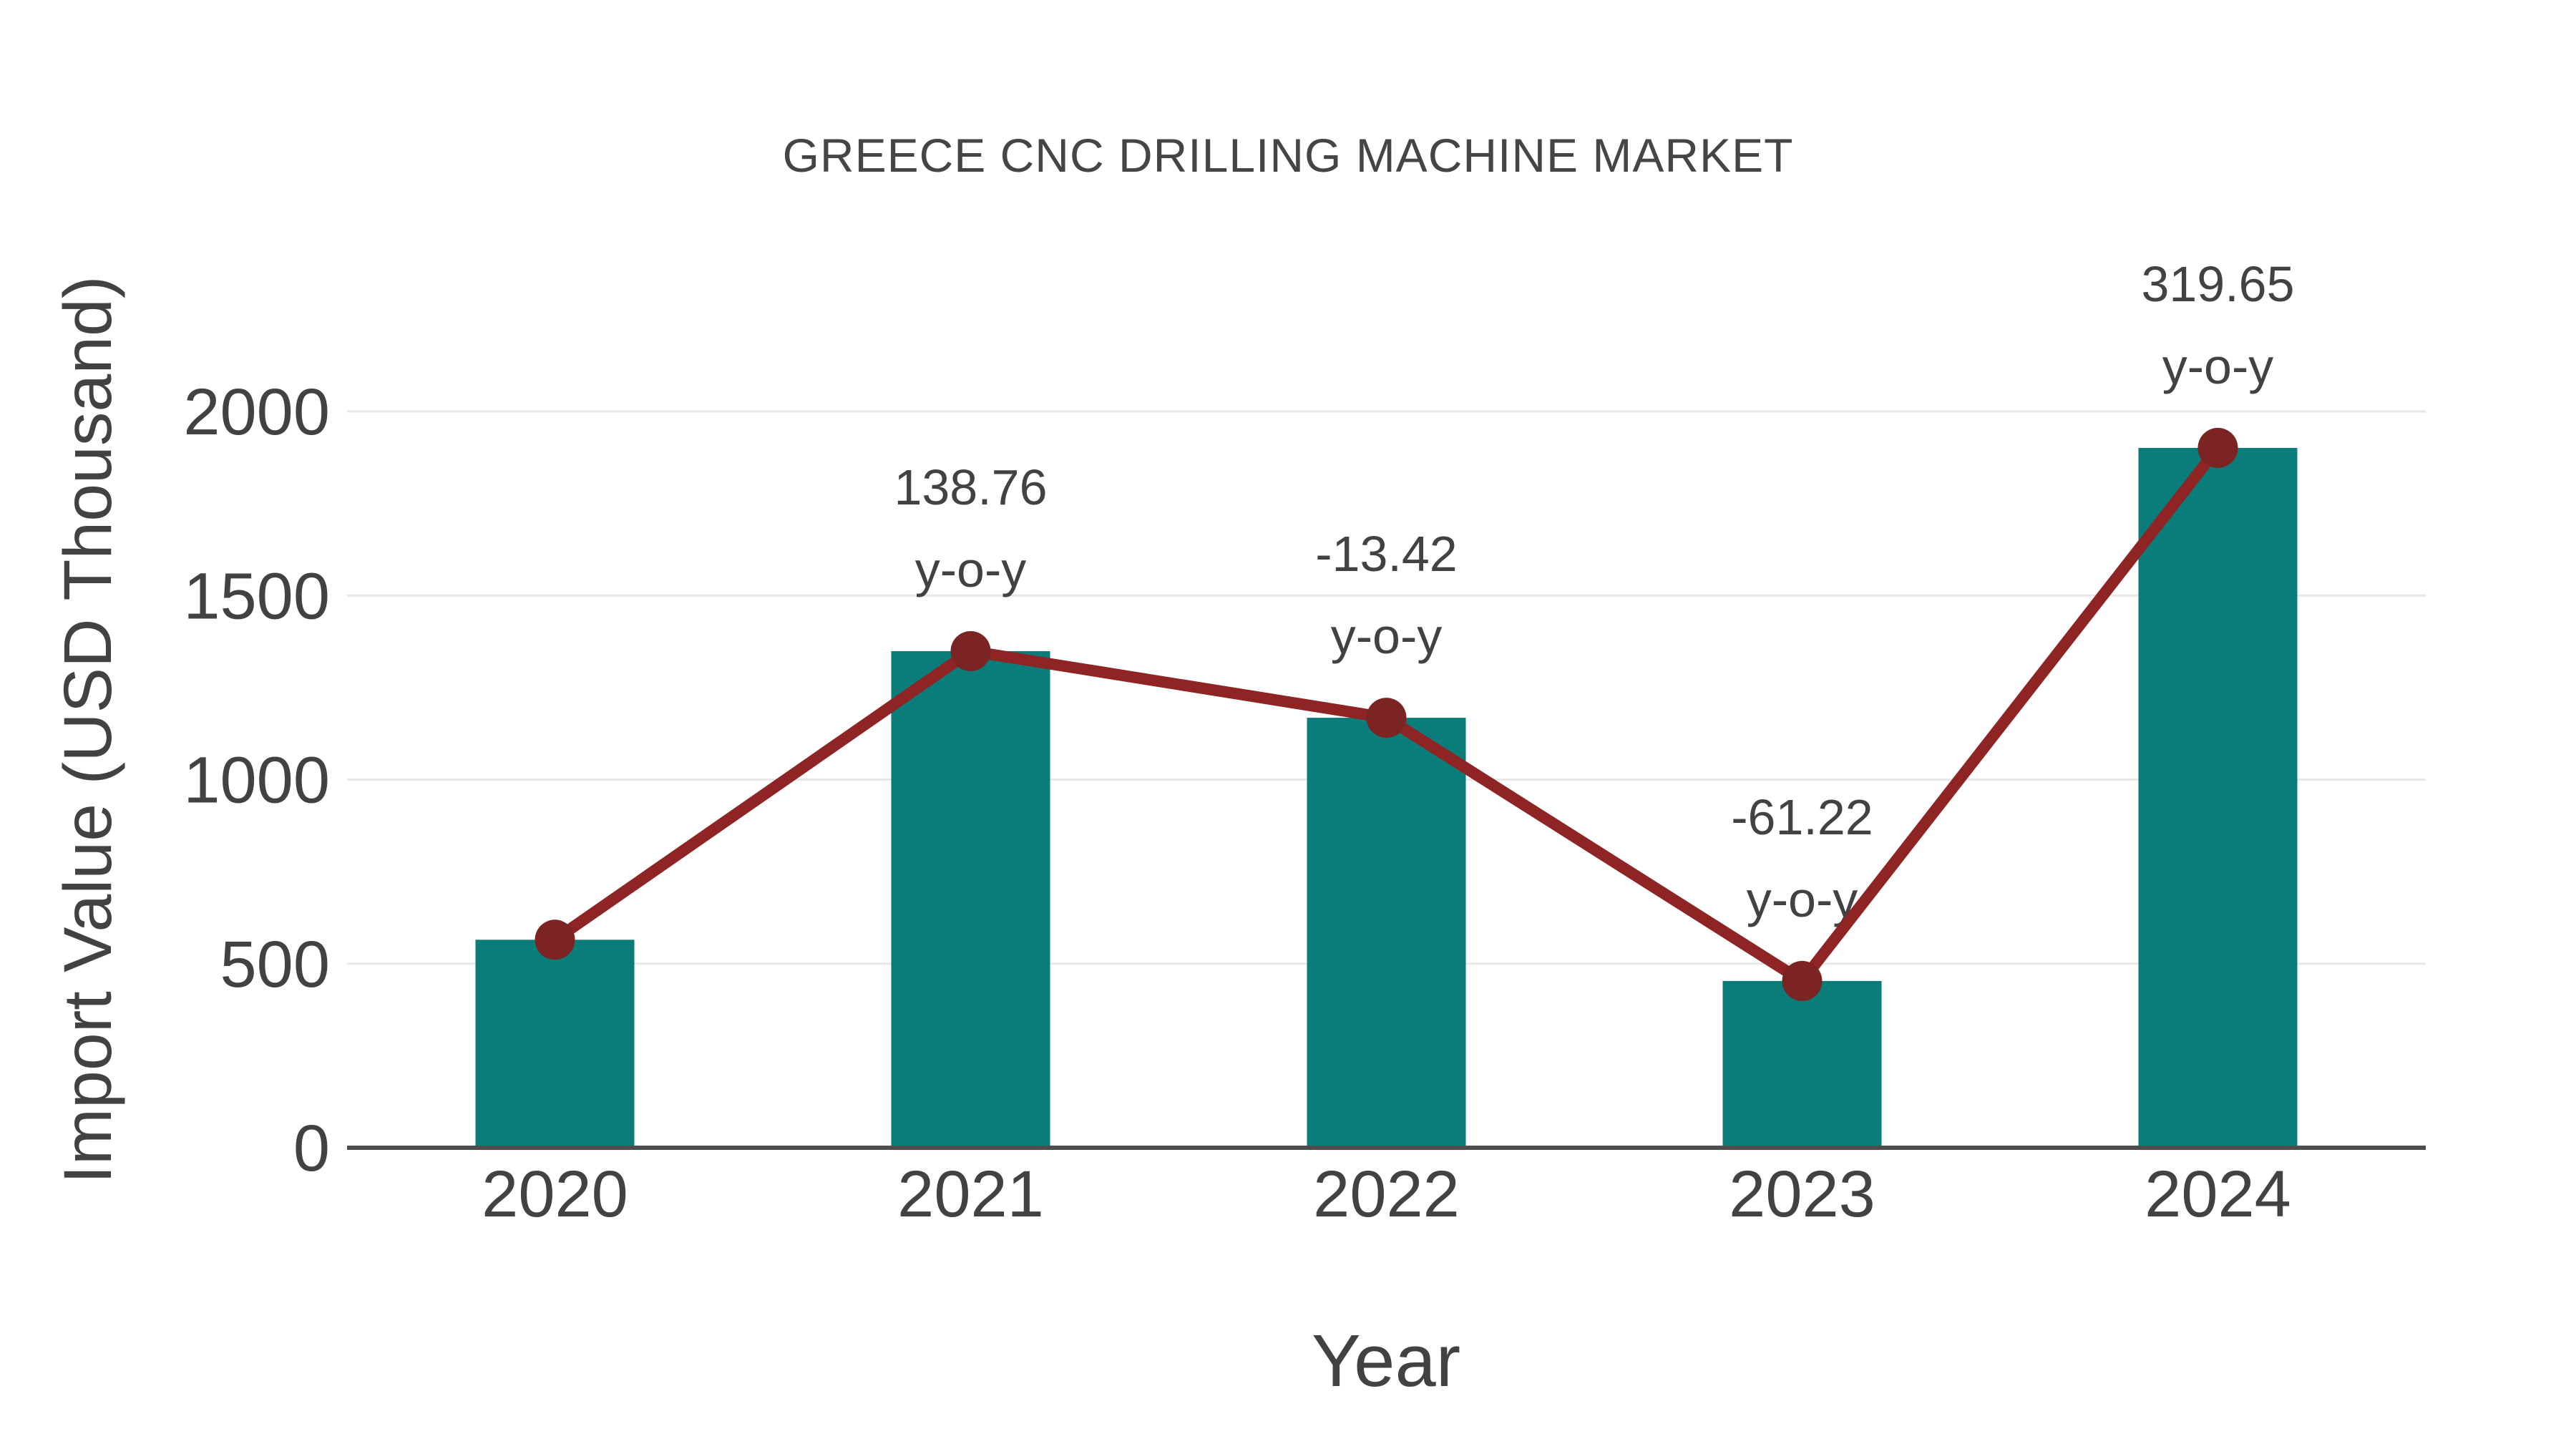  What do you see at coordinates (1386, 1360) in the screenshot?
I see `x-axis-title: Year` at bounding box center [1386, 1360].